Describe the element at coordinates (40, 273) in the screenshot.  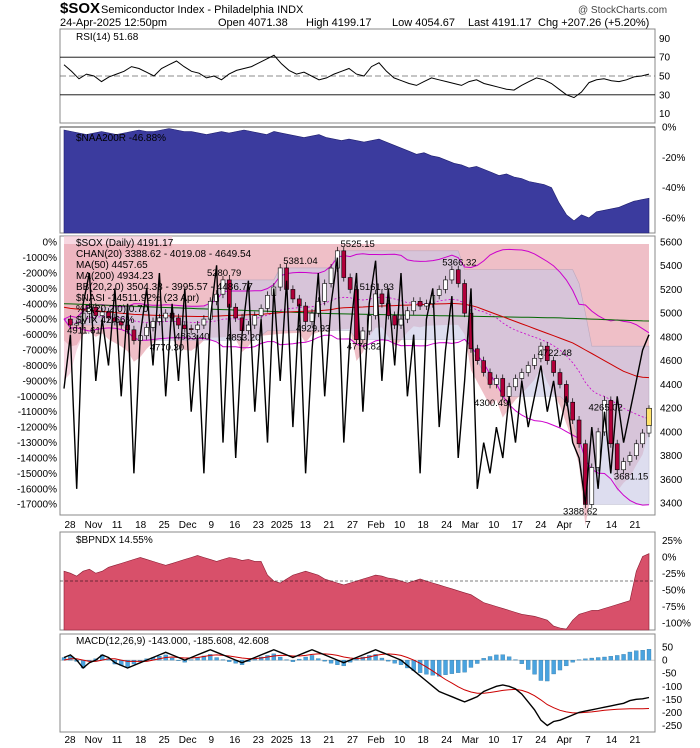
I see `nasi-tick-2: -2000%` at that location.